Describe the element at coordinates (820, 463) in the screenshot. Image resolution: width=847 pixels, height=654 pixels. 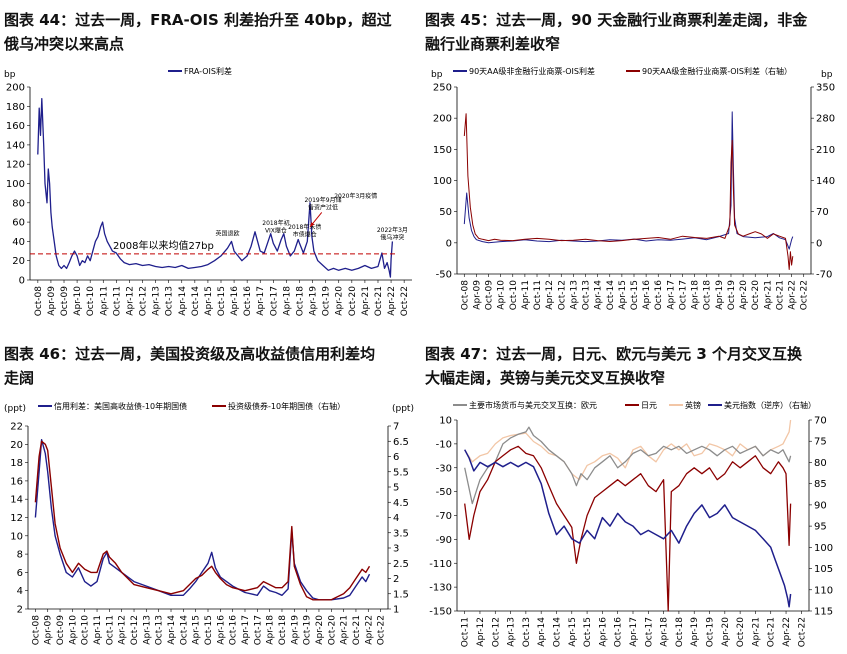
I see `chart-47-ytick-right-label: 80` at that location.